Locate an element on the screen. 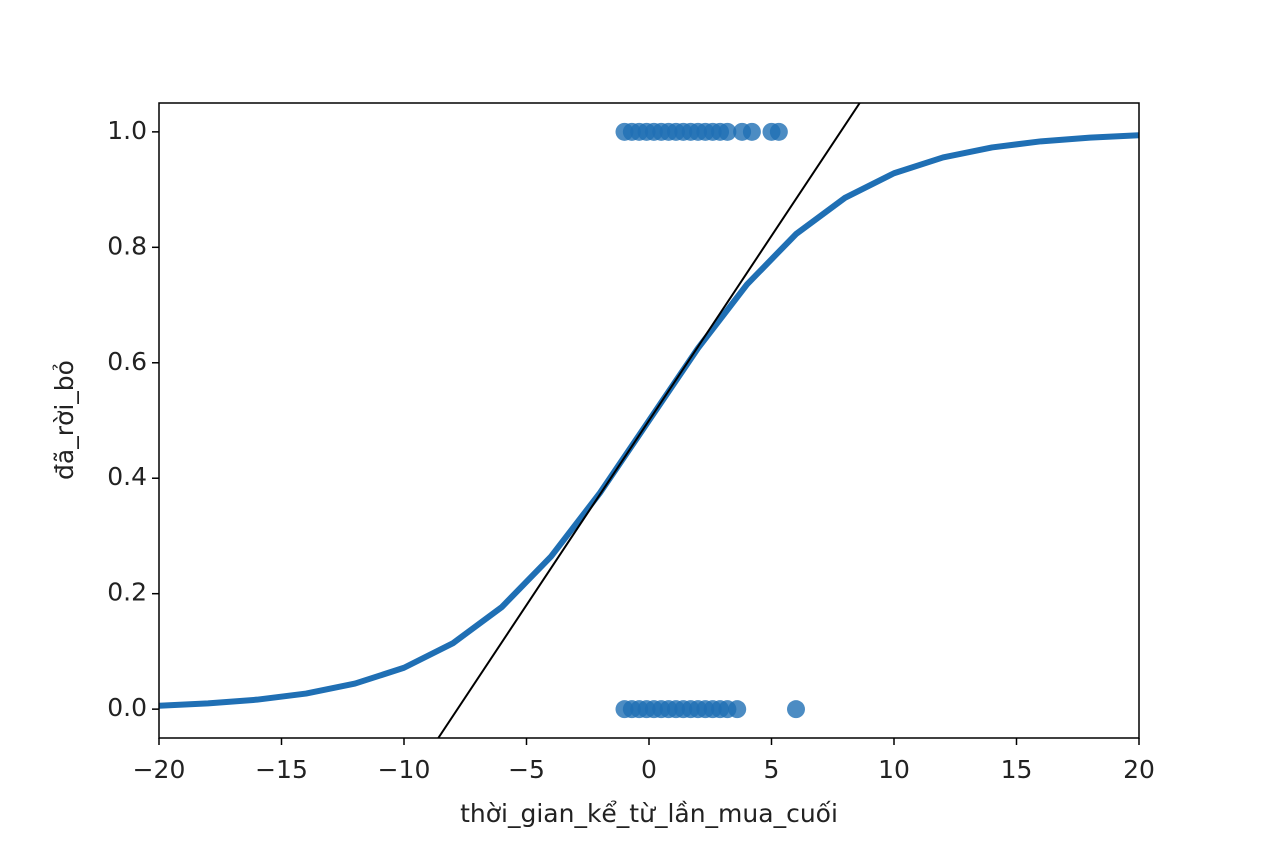  x-tick-label: 5 is located at coordinates (772, 769).